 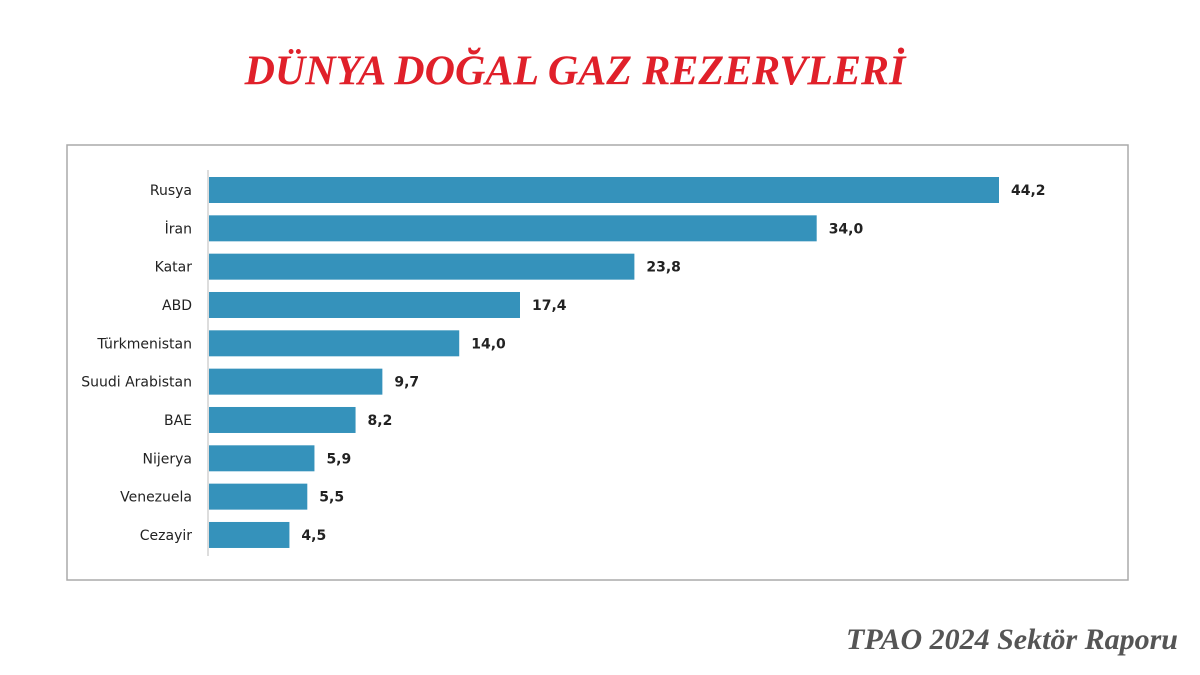 What do you see at coordinates (156, 498) in the screenshot?
I see `category-label: Venezuela` at bounding box center [156, 498].